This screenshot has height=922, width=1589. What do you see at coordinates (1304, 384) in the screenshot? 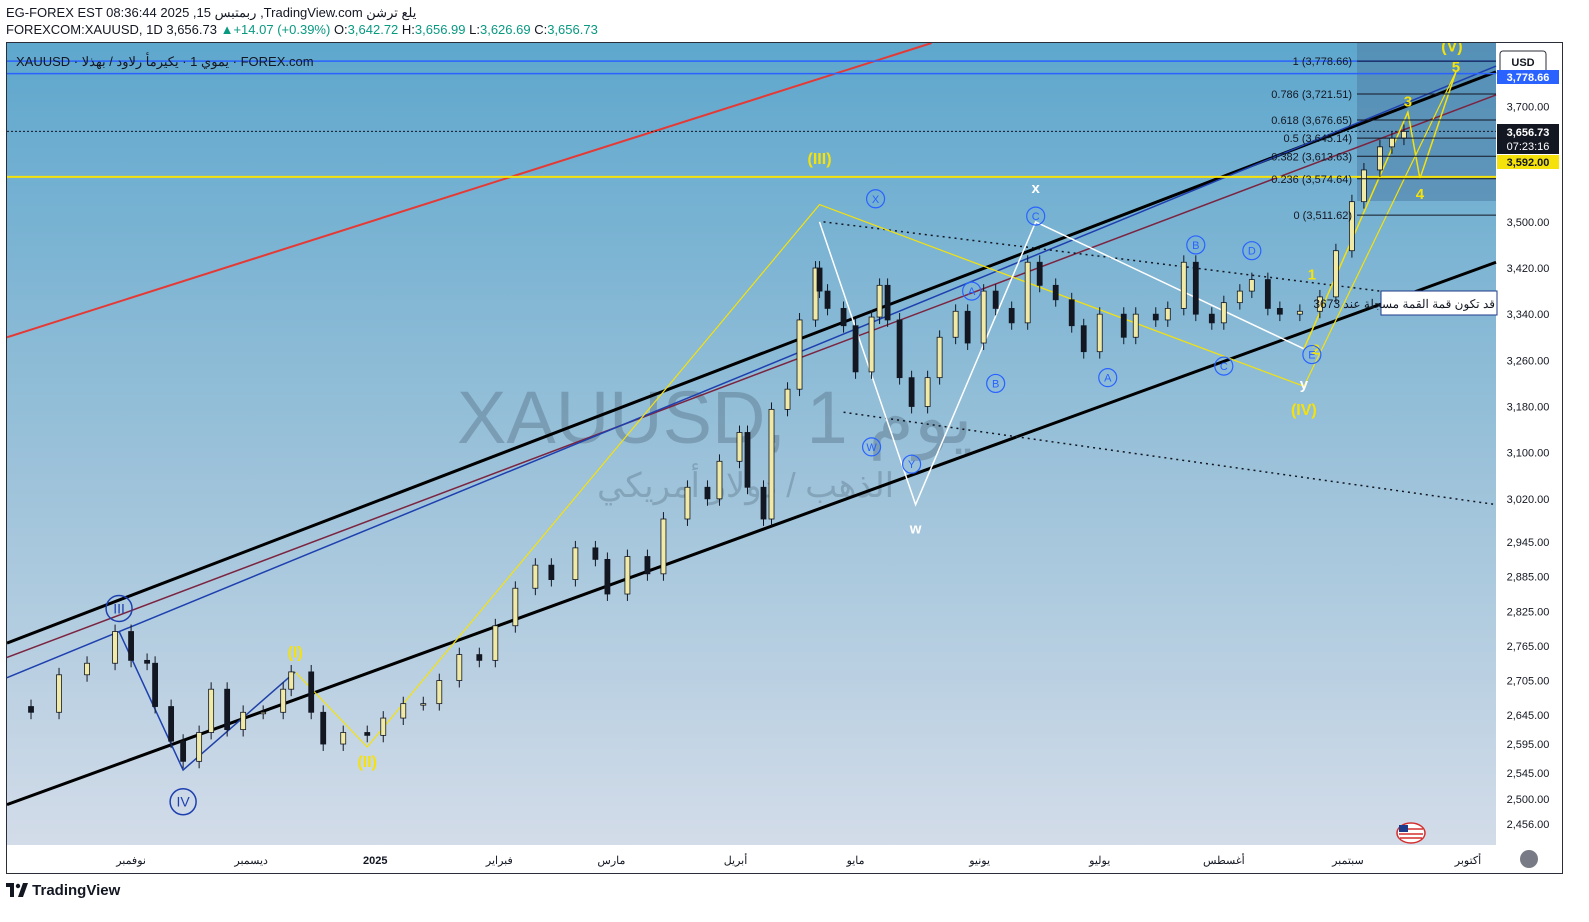
I see `wave-label: y` at bounding box center [1304, 384].